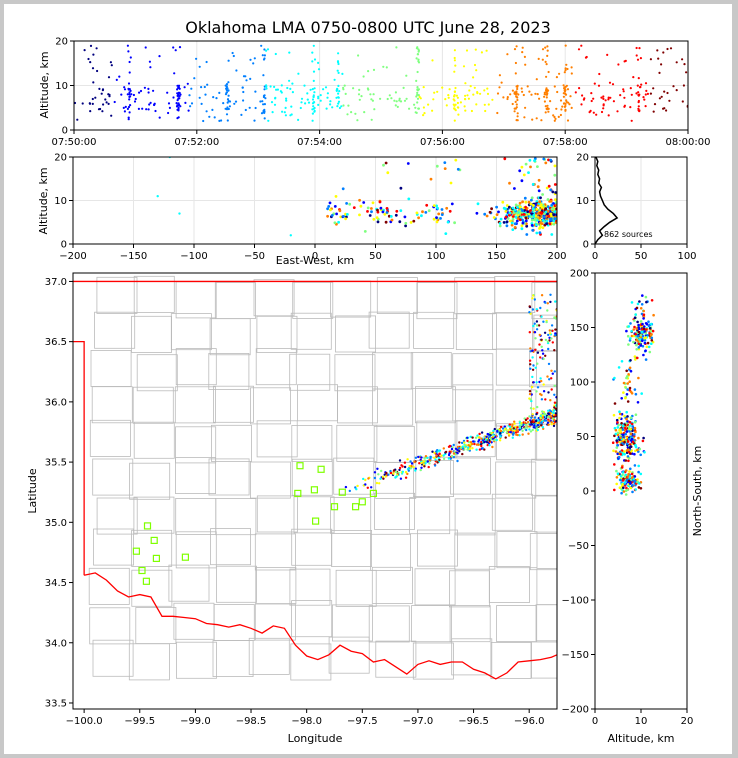 This screenshot has width=738, height=758. I want to click on lma-station-marker, so click(373, 493).